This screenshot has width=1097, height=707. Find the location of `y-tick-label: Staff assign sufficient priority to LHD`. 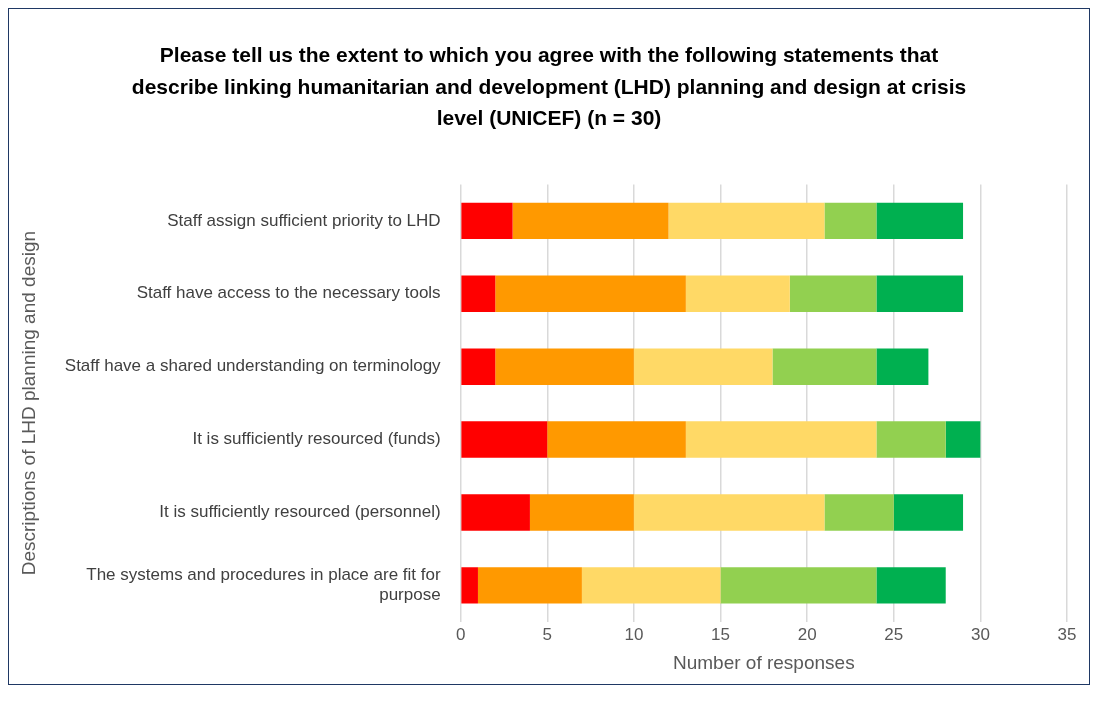

y-tick-label: Staff assign sufficient priority to LHD is located at coordinates (304, 220).